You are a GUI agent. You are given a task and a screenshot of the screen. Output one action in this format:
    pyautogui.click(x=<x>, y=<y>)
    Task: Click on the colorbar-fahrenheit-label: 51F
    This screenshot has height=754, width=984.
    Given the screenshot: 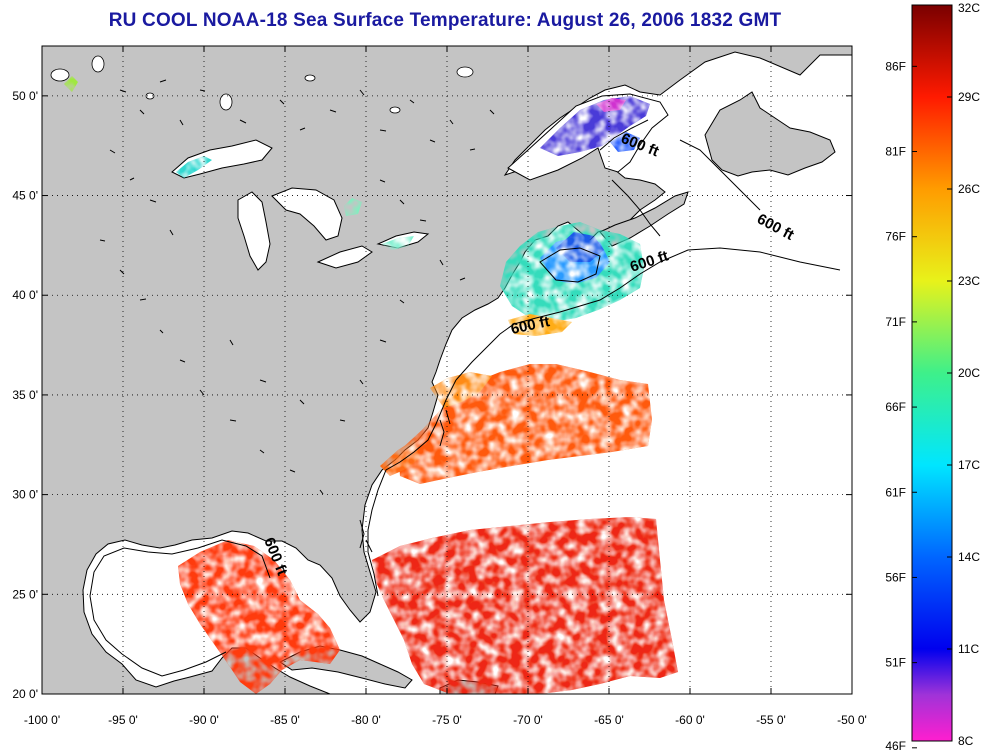 What is the action you would take?
    pyautogui.click(x=895, y=663)
    